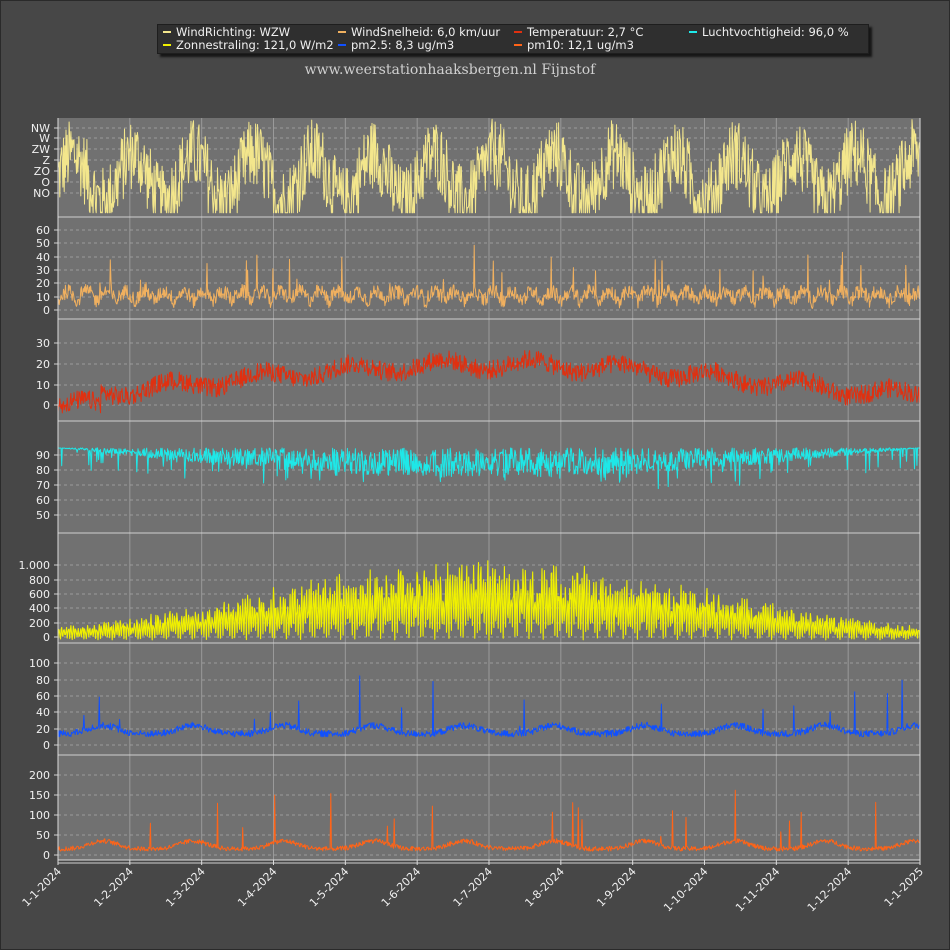  I want to click on x-tick-label: 1-11-2024, so click(757, 889).